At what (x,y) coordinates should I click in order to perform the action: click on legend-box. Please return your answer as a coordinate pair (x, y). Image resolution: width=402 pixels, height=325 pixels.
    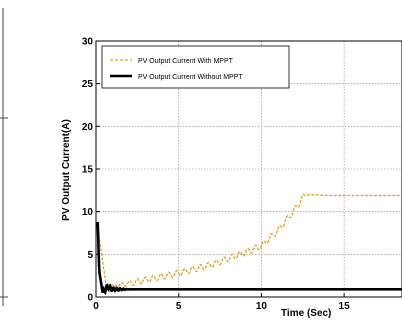
    Looking at the image, I should click on (195, 67).